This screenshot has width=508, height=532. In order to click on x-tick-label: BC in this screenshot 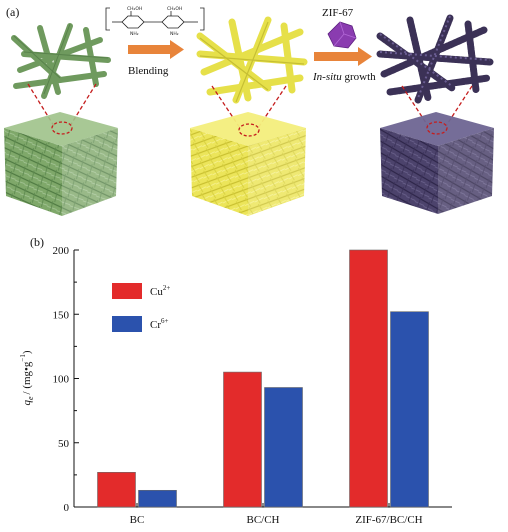, I will do `click(137, 520)`.